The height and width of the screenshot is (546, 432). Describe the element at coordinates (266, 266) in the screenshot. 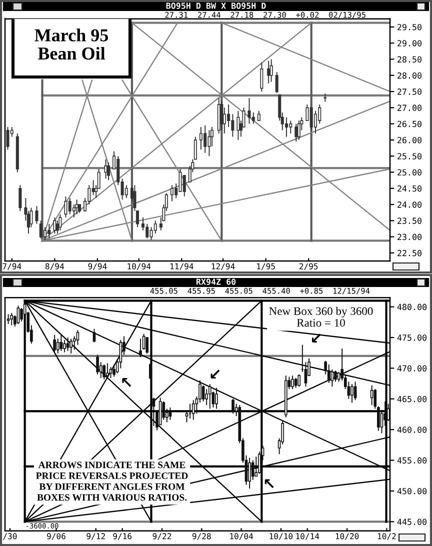

I see `x-tick-label: 1/95` at that location.